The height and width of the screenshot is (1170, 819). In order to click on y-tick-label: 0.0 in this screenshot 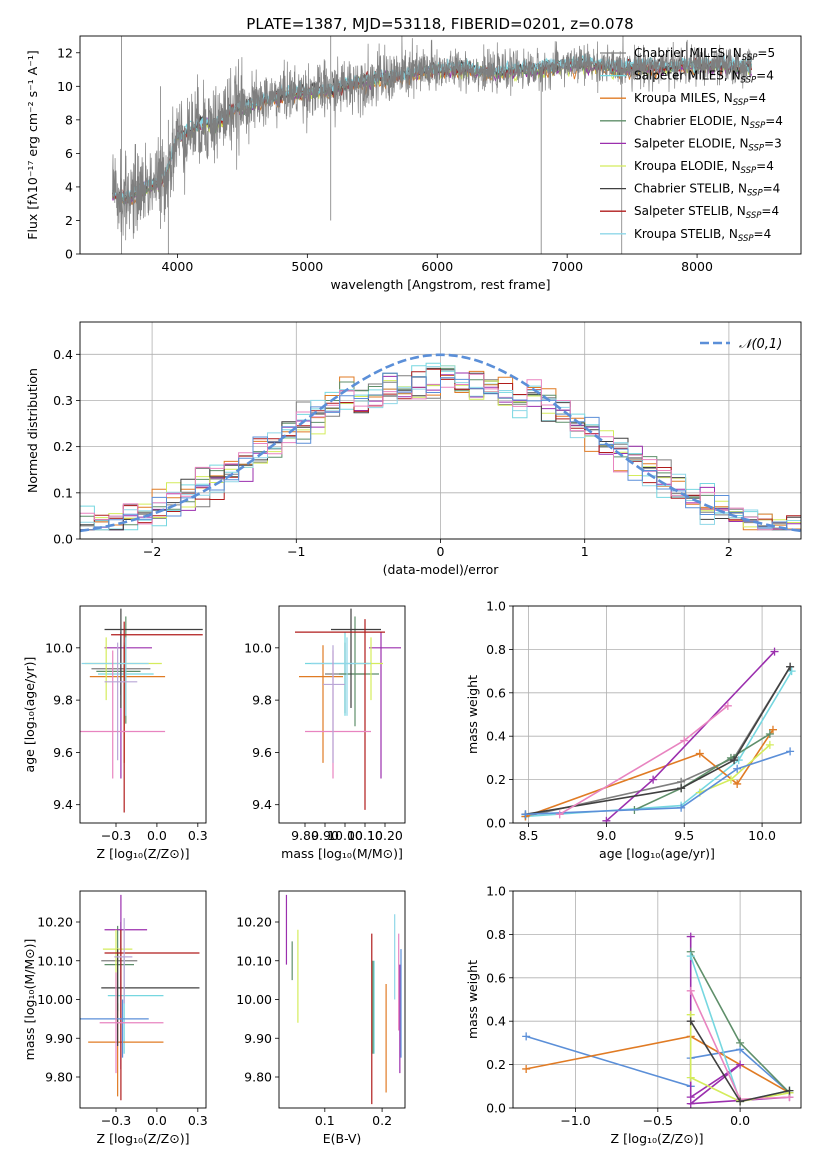, I will do `click(496, 1108)`.